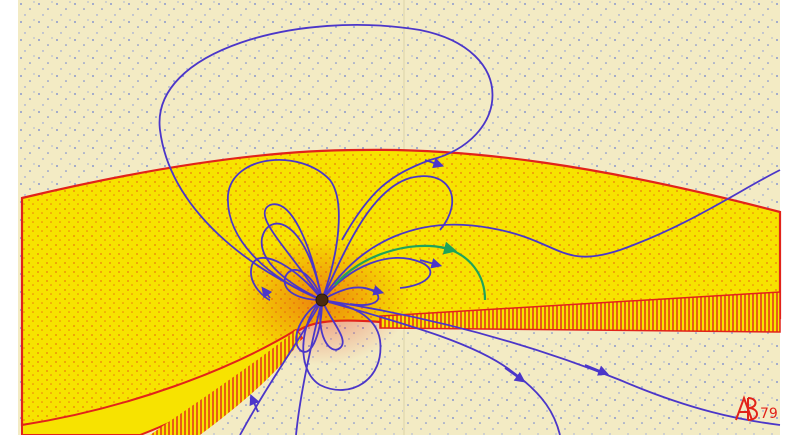 The width and height of the screenshot is (798, 435). What do you see at coordinates (769, 414) in the screenshot?
I see `signature-year: 79` at bounding box center [769, 414].